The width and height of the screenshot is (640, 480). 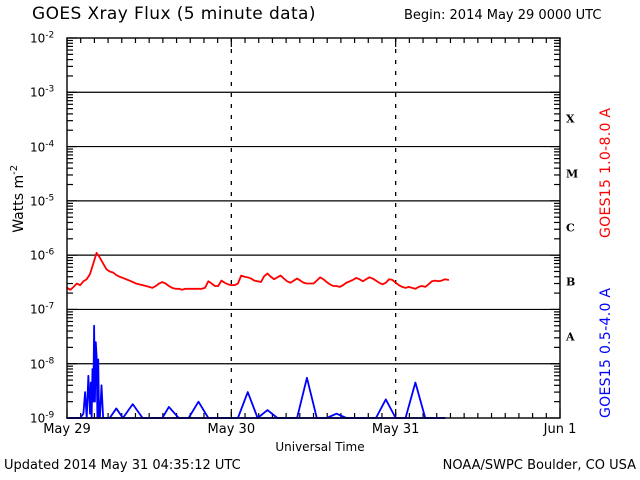 I want to click on y-tick-label: 10⁻⁶, so click(x=42, y=255).